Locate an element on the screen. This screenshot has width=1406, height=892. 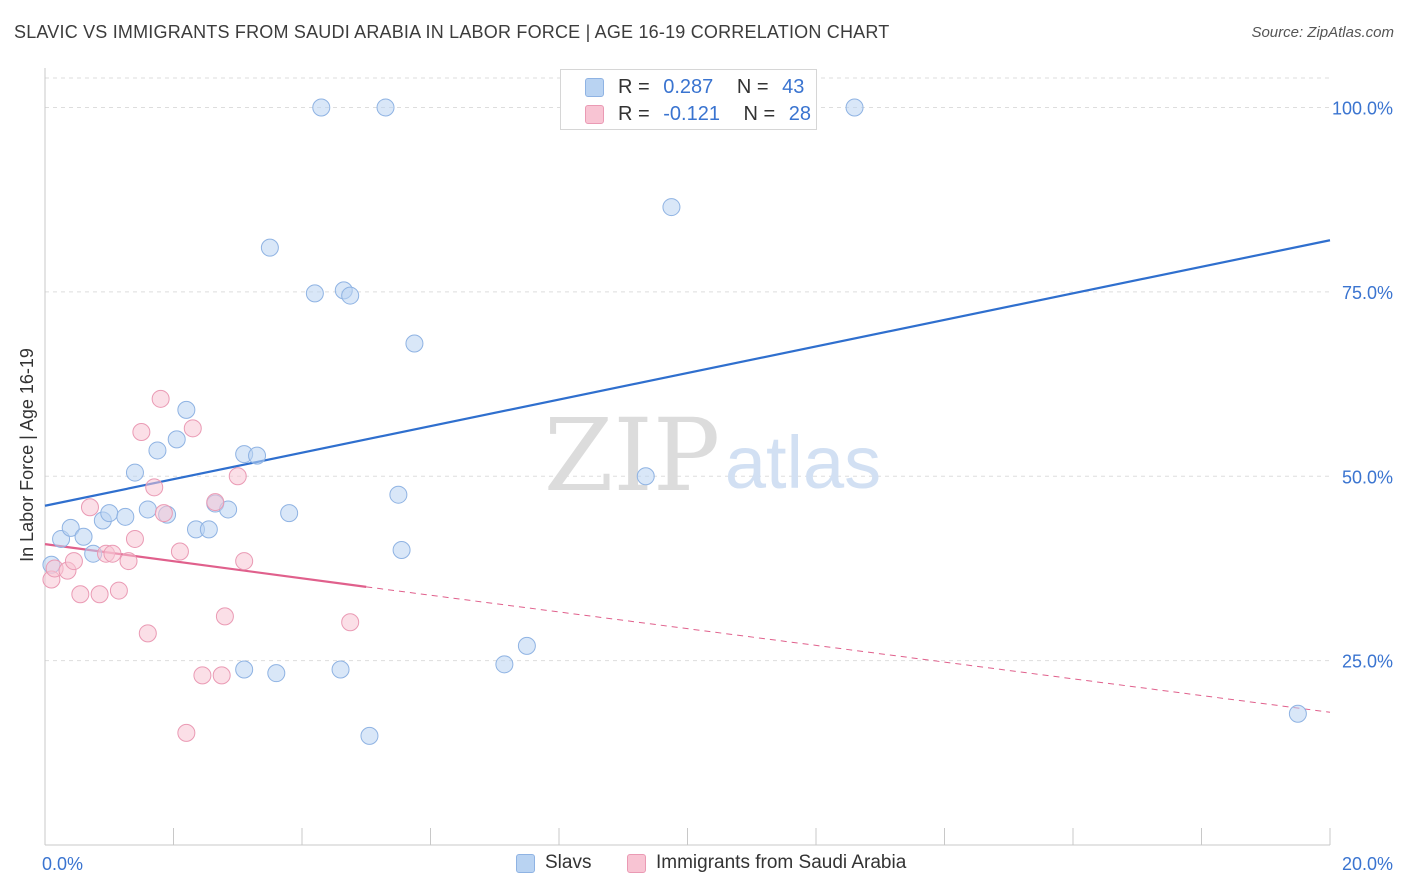
bottom-legend-item-saudi: Immigrants from Saudi Arabia is located at coordinates (766, 863).